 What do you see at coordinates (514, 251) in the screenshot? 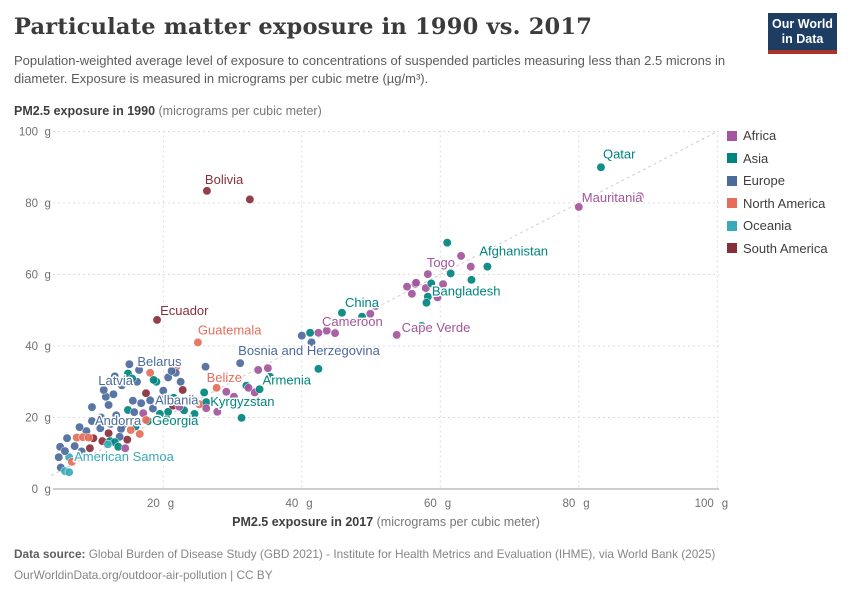
I see `country-label-afghanistan: Afghanistan` at bounding box center [514, 251].